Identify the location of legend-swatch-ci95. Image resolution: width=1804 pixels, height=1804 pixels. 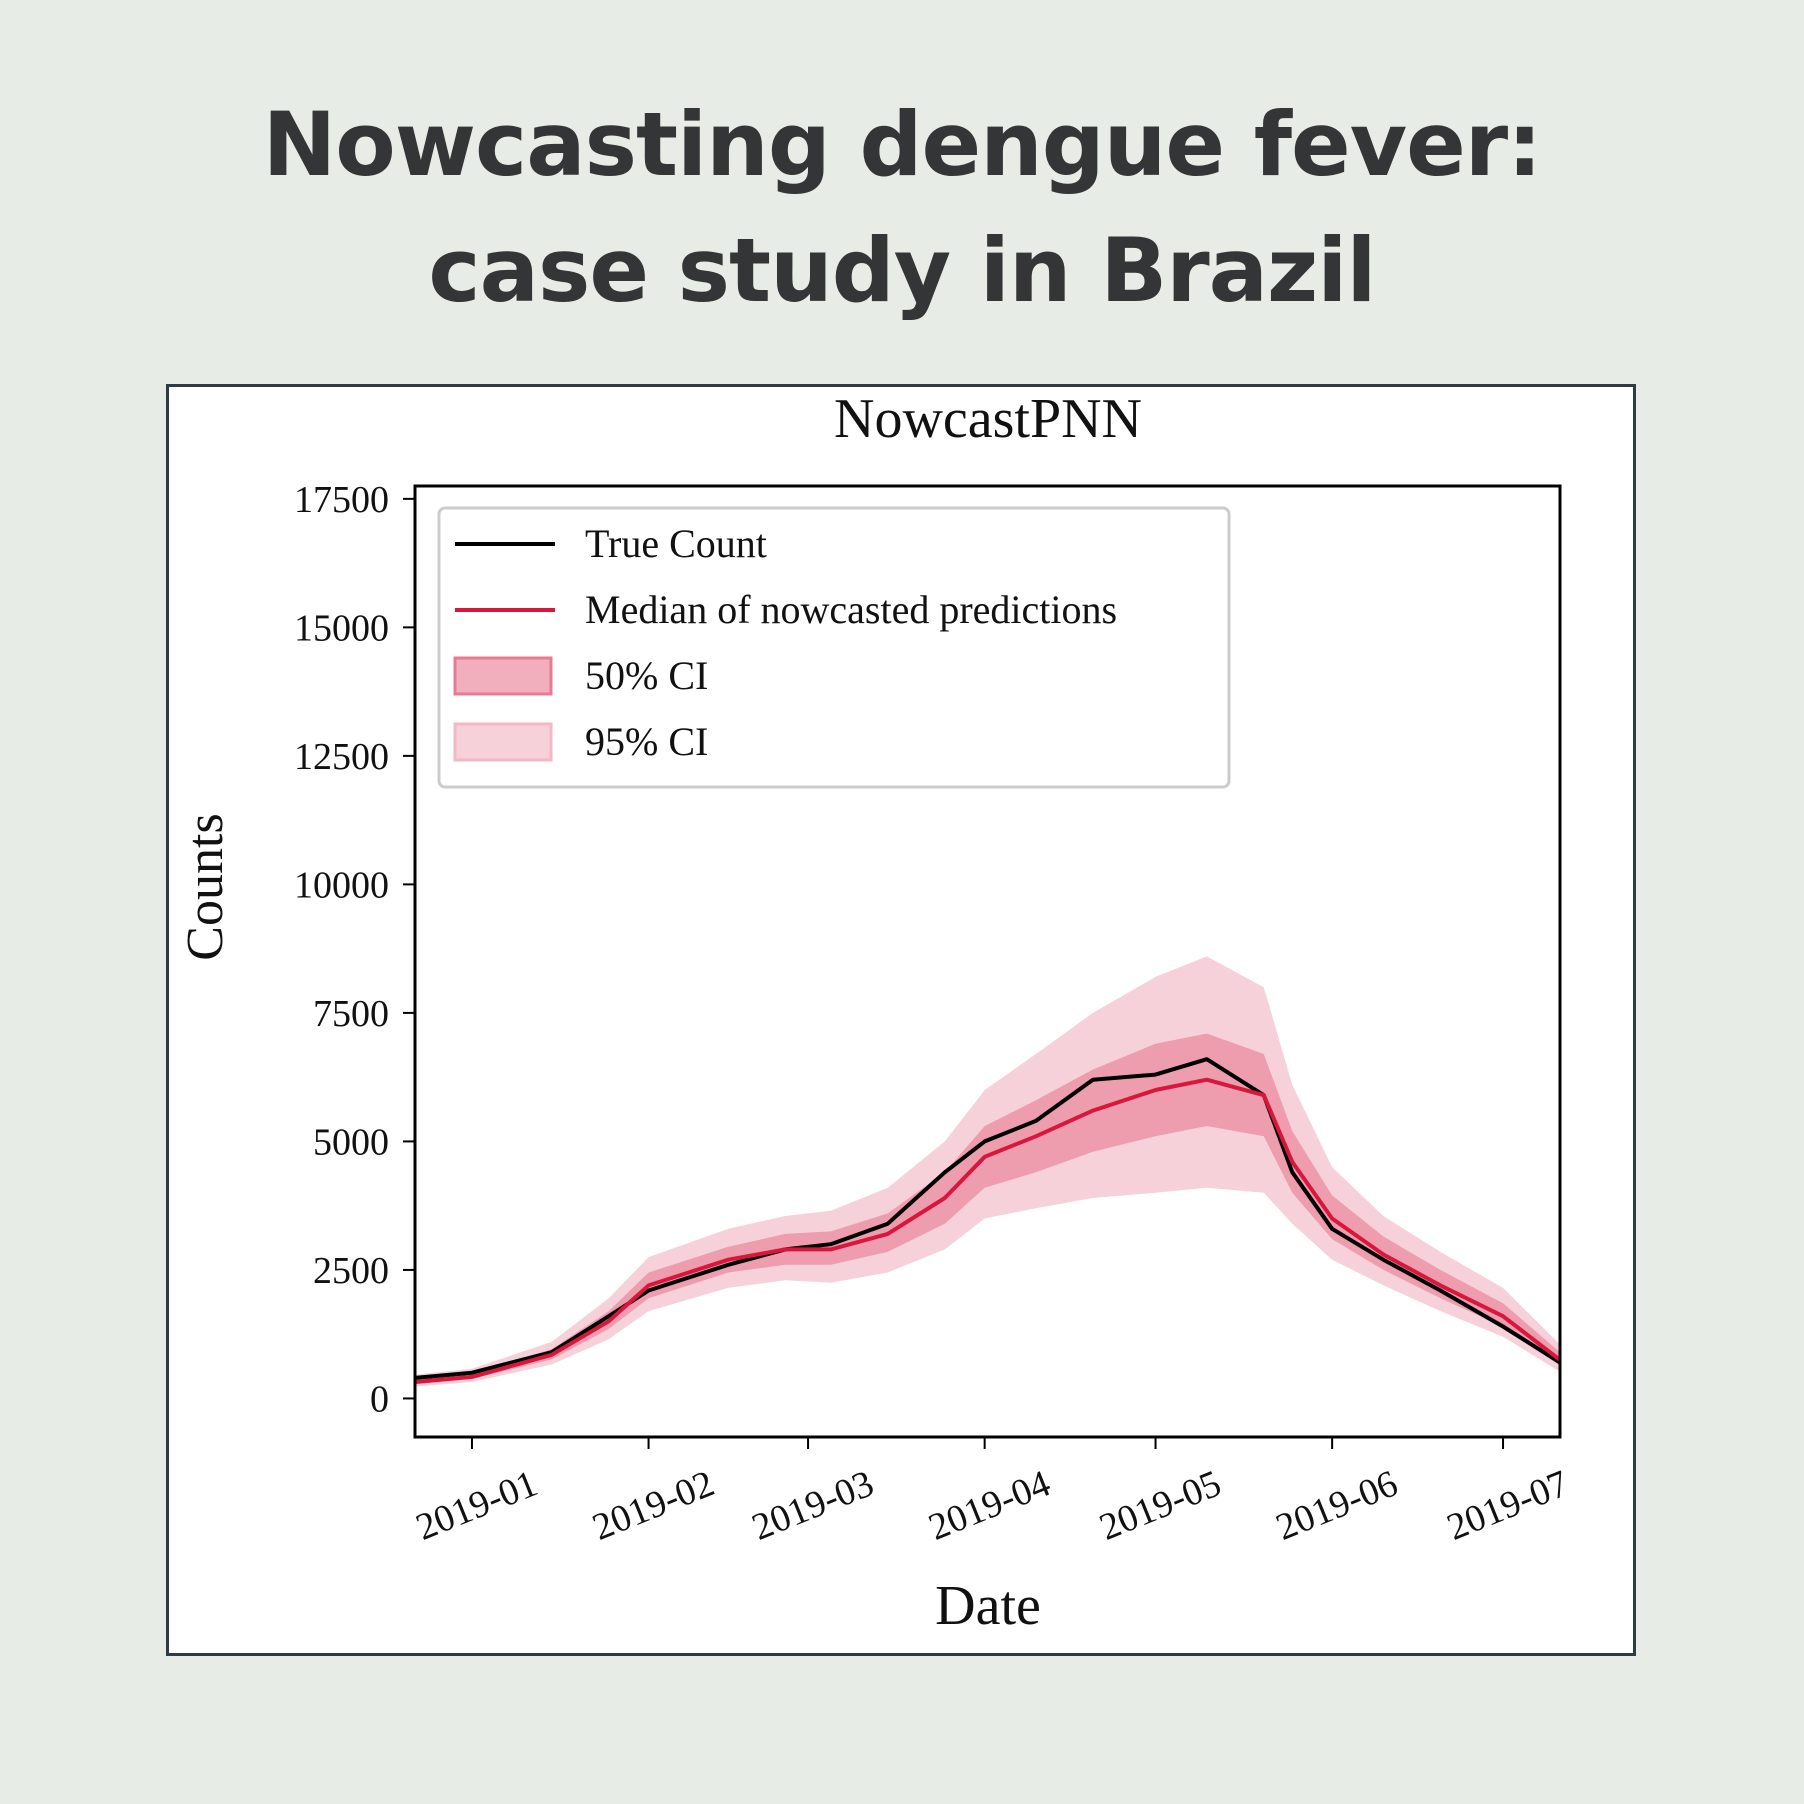
(503, 742).